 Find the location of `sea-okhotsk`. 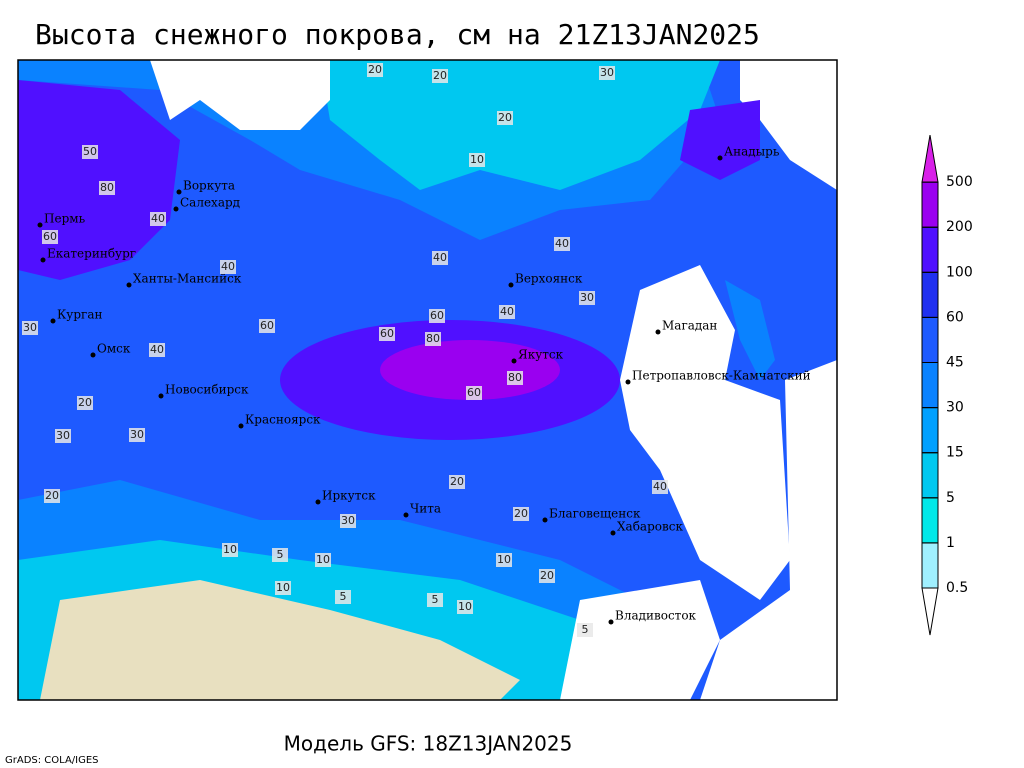

sea-okhotsk is located at coordinates (705, 432).